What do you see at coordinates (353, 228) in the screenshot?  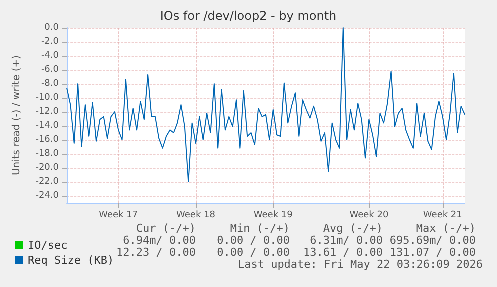 I see `text: Avg (-/+)` at bounding box center [353, 228].